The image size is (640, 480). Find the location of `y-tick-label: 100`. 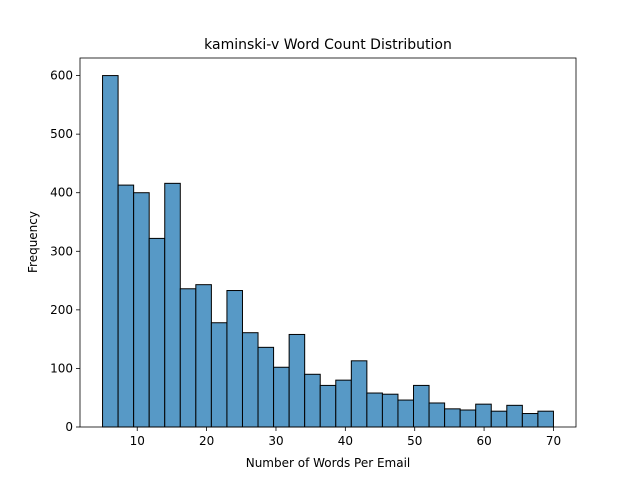

y-tick-label: 100 is located at coordinates (61, 368).